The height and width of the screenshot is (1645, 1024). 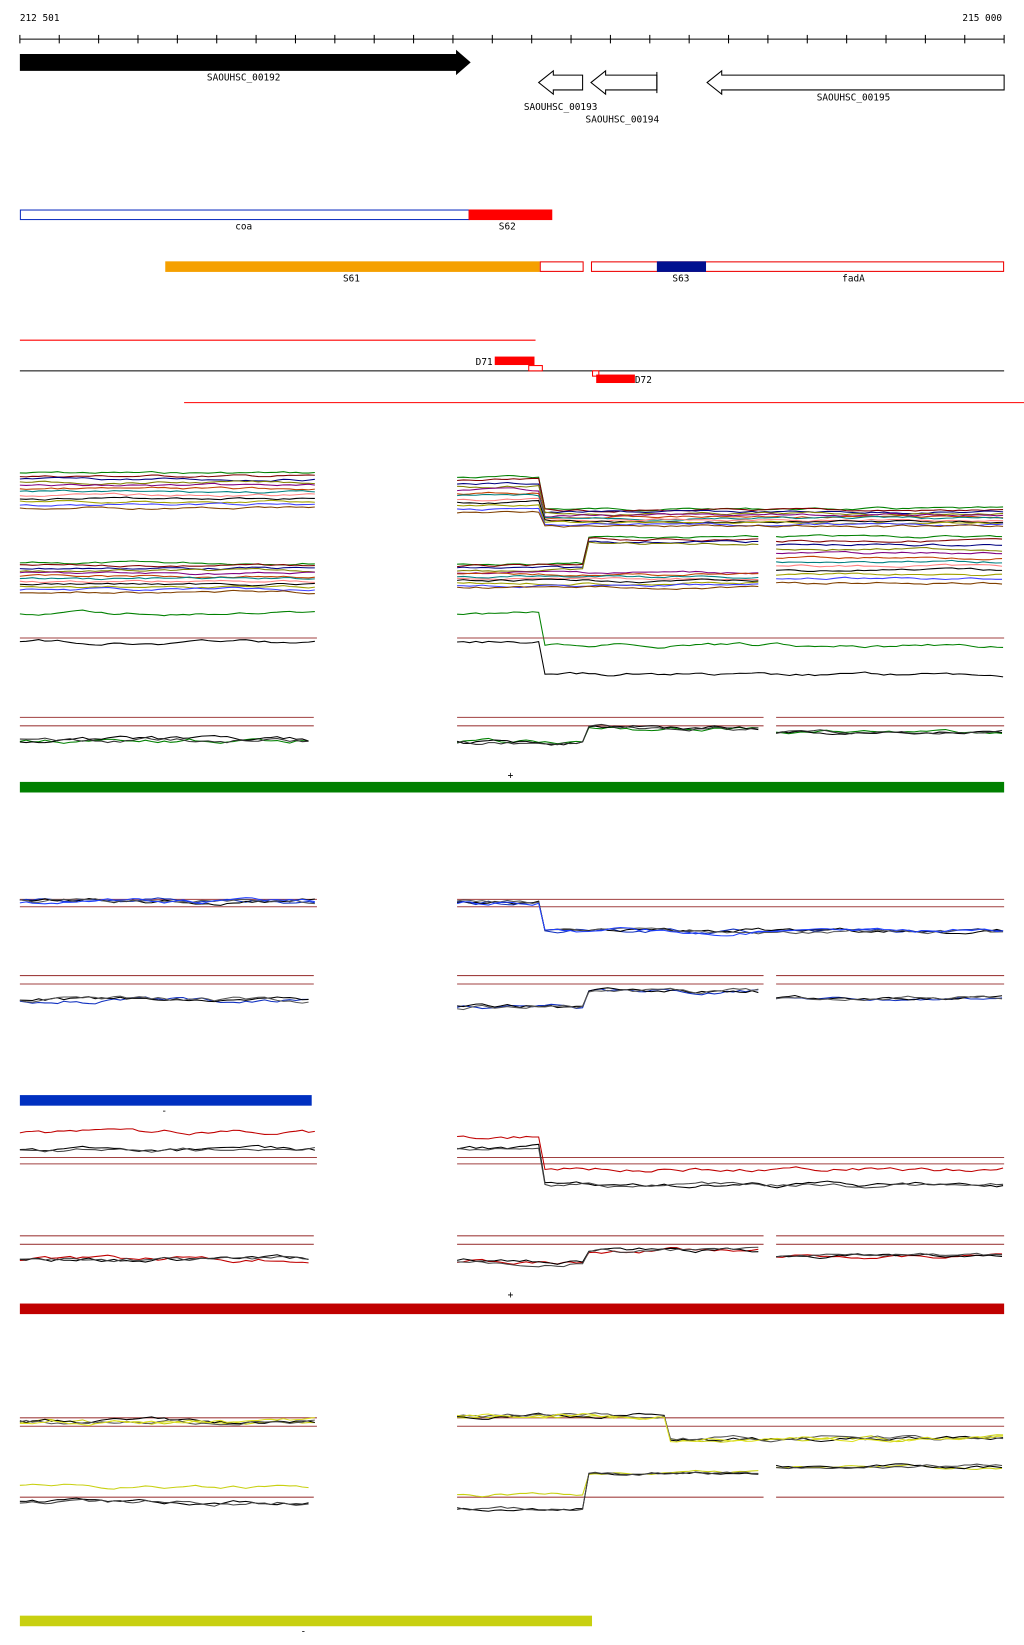 What do you see at coordinates (40, 18) in the screenshot?
I see `ruler-start: 212 501` at bounding box center [40, 18].